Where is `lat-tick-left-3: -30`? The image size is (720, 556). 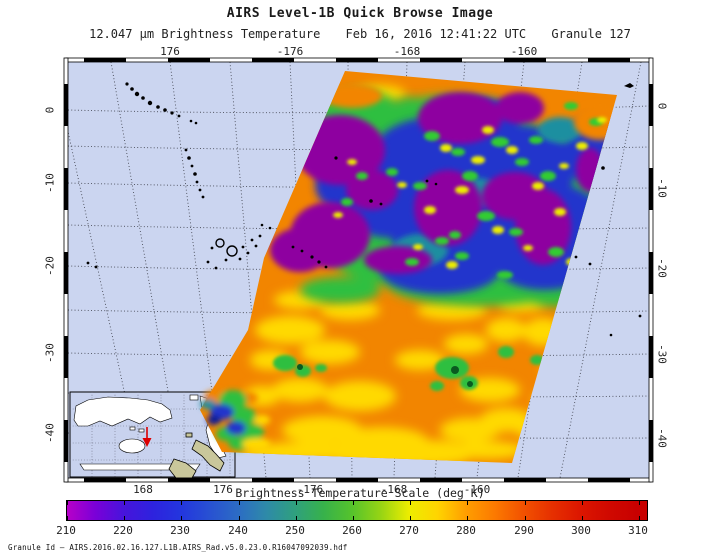 lat-tick-left-3: -30 is located at coordinates (50, 353).